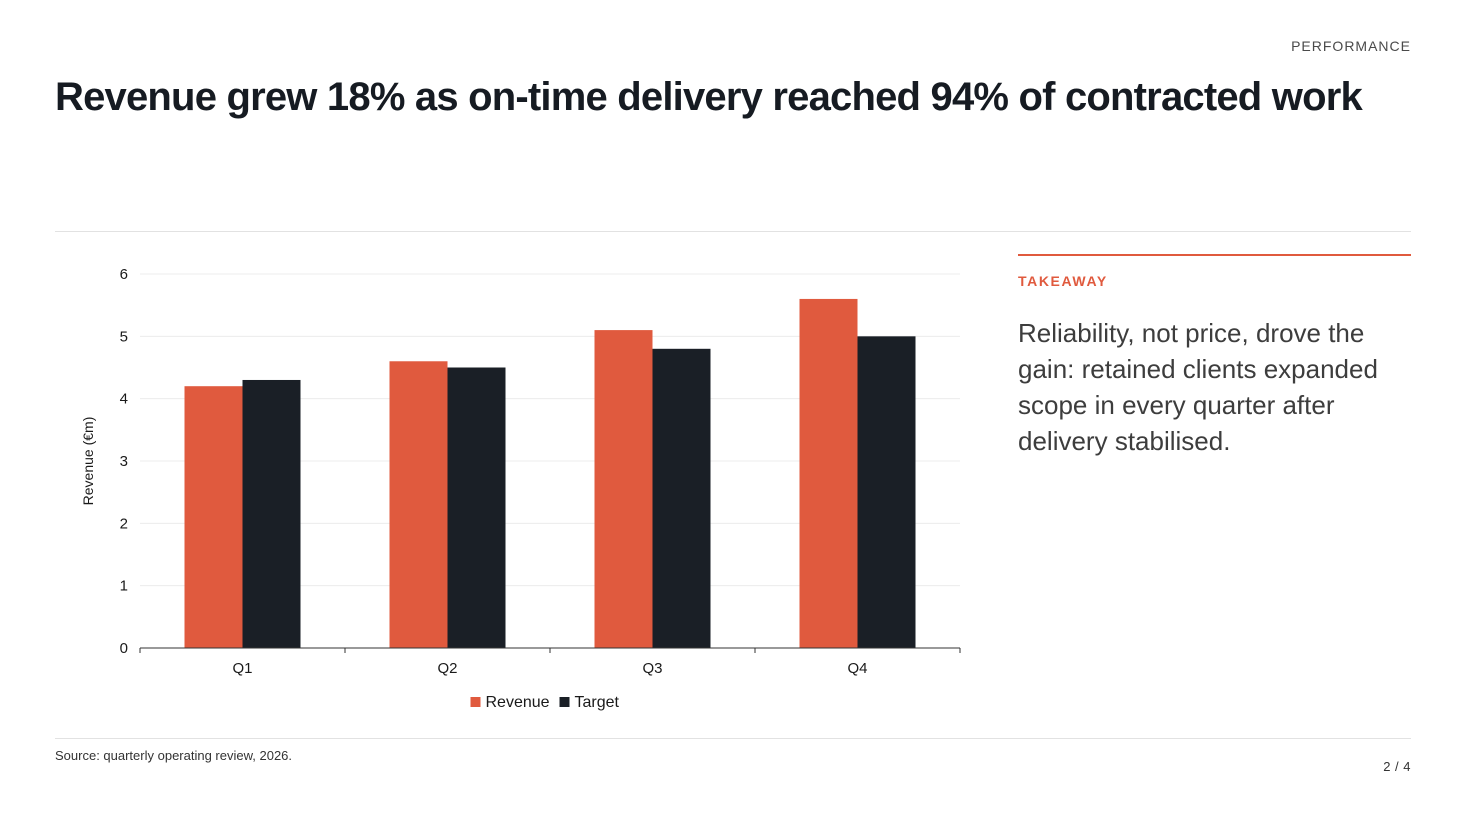 This screenshot has width=1467, height=825. What do you see at coordinates (857, 668) in the screenshot?
I see `x-tick-label: Q4` at bounding box center [857, 668].